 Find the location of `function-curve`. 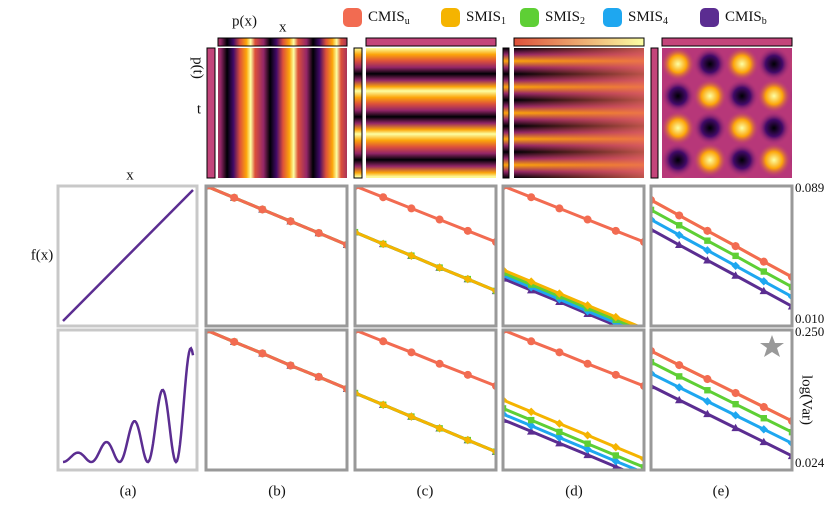

function-curve is located at coordinates (128, 405).